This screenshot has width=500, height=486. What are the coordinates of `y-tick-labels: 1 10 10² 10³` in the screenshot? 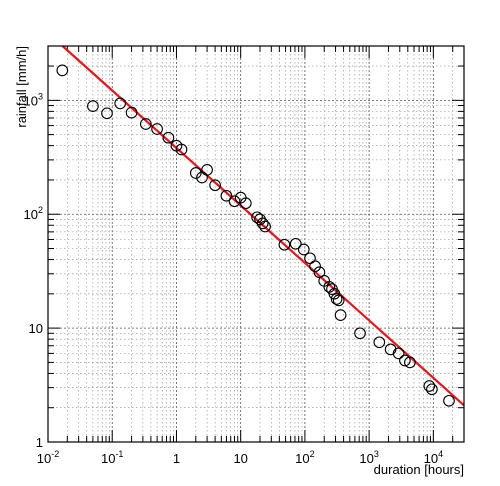 It's located at (33, 270).